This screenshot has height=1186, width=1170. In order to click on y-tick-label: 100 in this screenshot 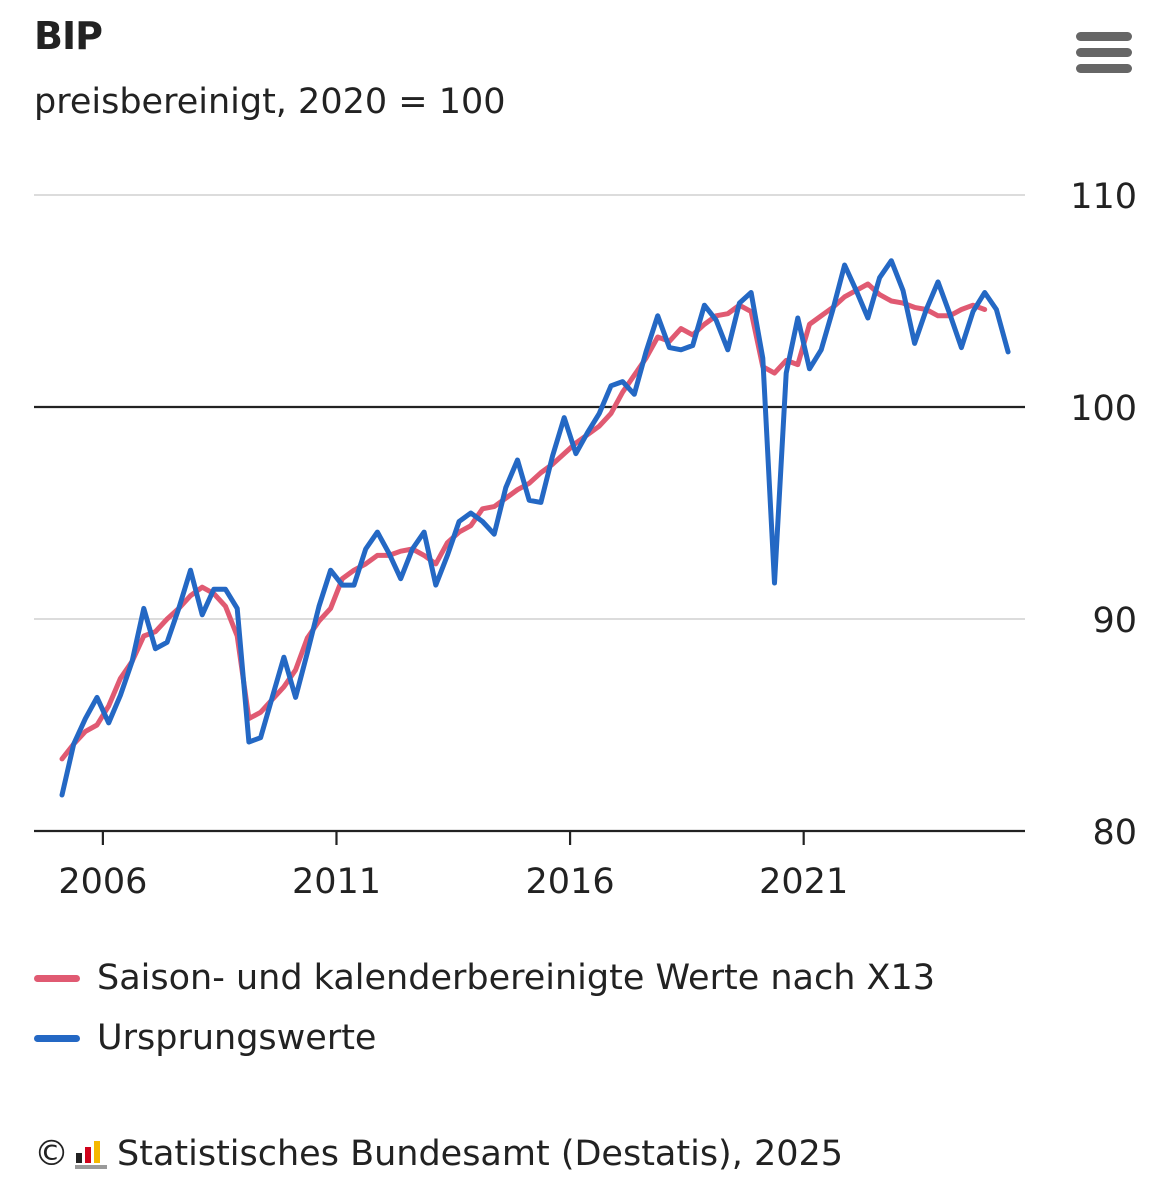, I will do `click(1103, 409)`.